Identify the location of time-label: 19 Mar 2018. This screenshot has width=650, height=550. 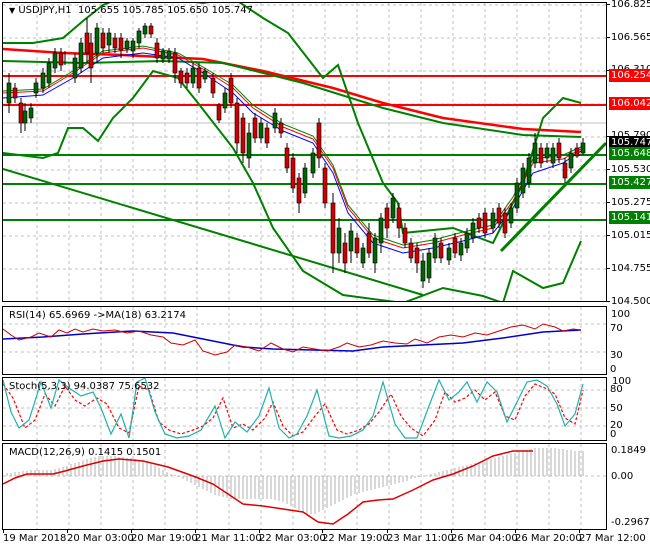
(35, 538).